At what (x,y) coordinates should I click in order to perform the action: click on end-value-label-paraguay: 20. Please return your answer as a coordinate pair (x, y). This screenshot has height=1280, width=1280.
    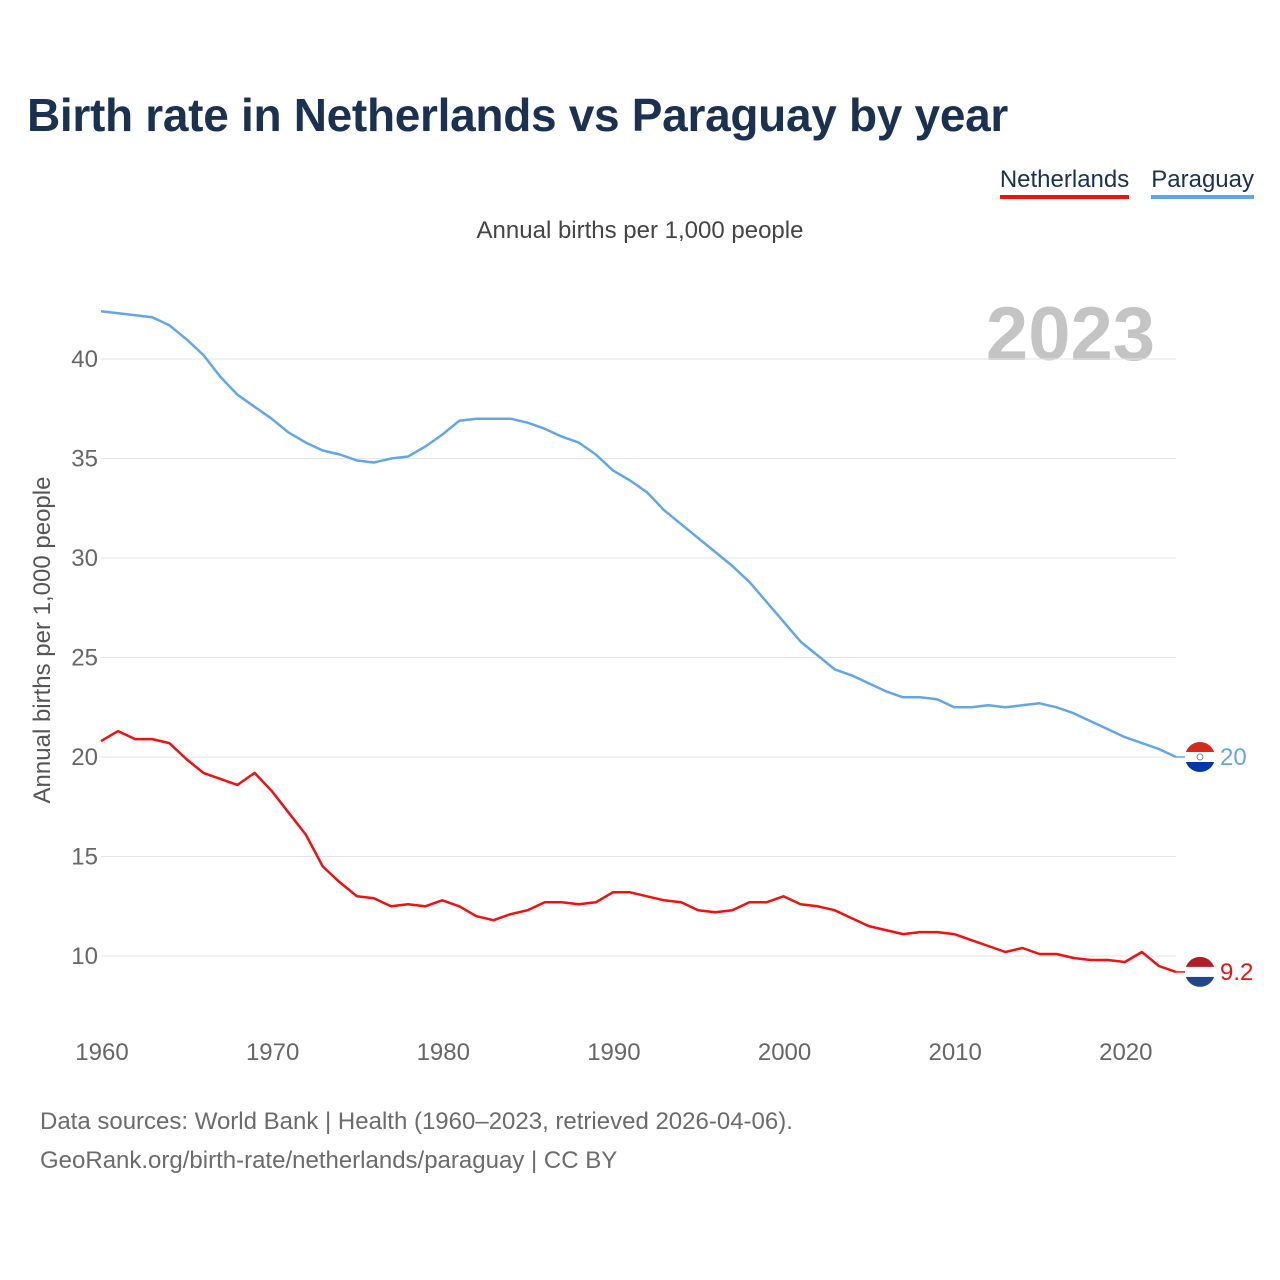
    Looking at the image, I should click on (1233, 757).